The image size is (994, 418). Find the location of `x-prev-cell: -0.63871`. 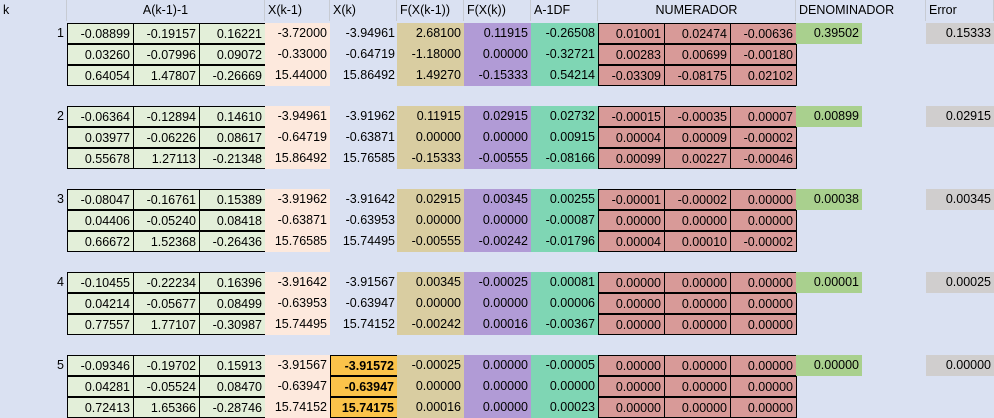

x-prev-cell: -0.63871 is located at coordinates (297, 220).